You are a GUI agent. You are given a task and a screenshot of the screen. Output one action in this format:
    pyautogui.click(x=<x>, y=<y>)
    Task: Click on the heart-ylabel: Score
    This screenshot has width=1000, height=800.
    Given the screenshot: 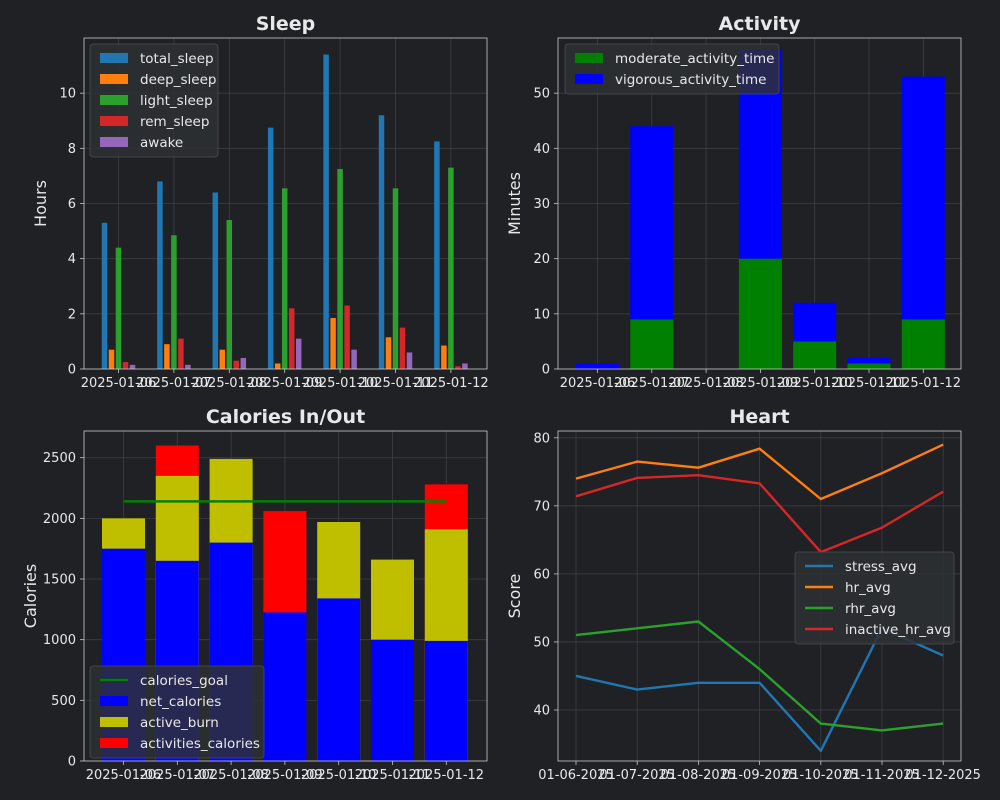 What is the action you would take?
    pyautogui.click(x=514, y=596)
    